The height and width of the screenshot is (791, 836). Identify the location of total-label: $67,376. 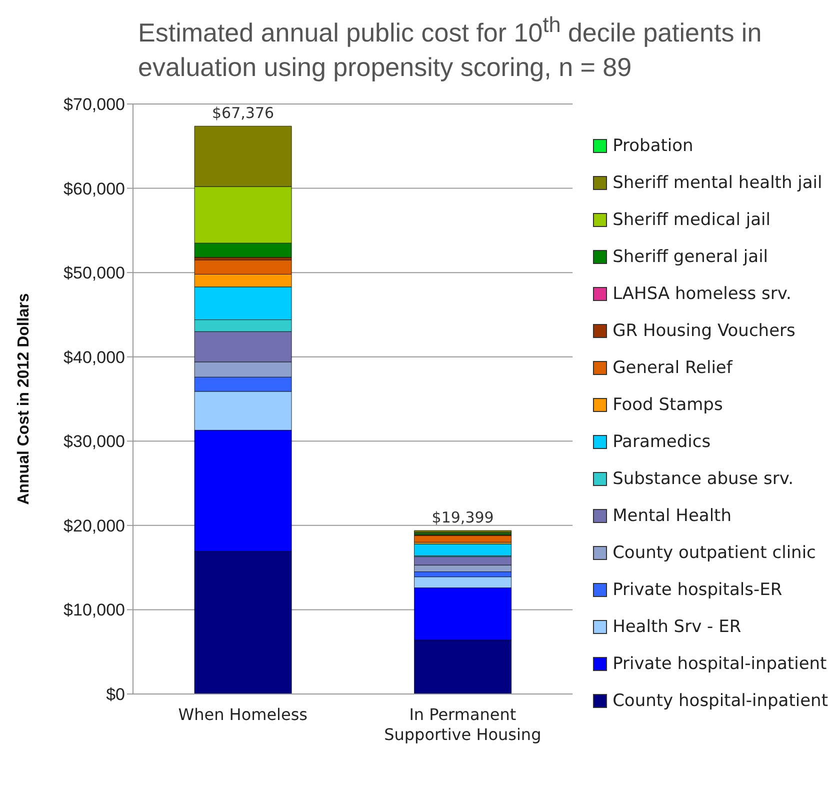
(243, 113).